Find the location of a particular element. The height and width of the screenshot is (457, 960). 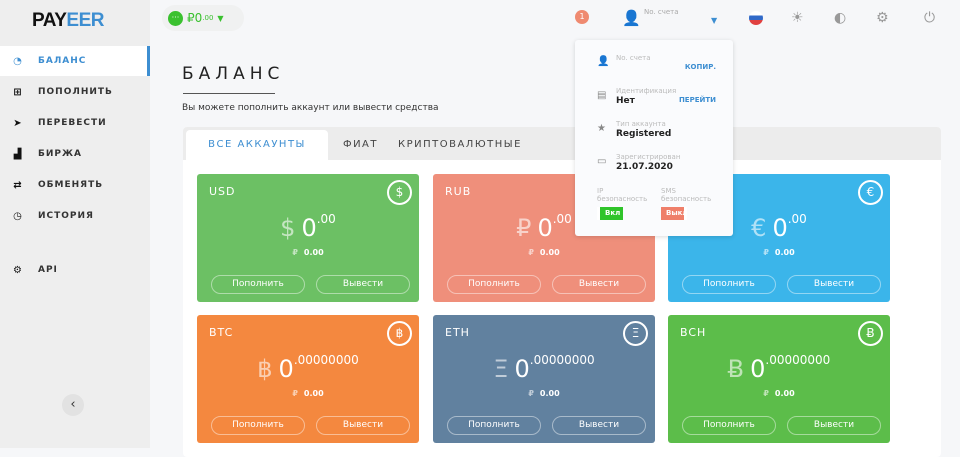

header is located at coordinates (555, 19).